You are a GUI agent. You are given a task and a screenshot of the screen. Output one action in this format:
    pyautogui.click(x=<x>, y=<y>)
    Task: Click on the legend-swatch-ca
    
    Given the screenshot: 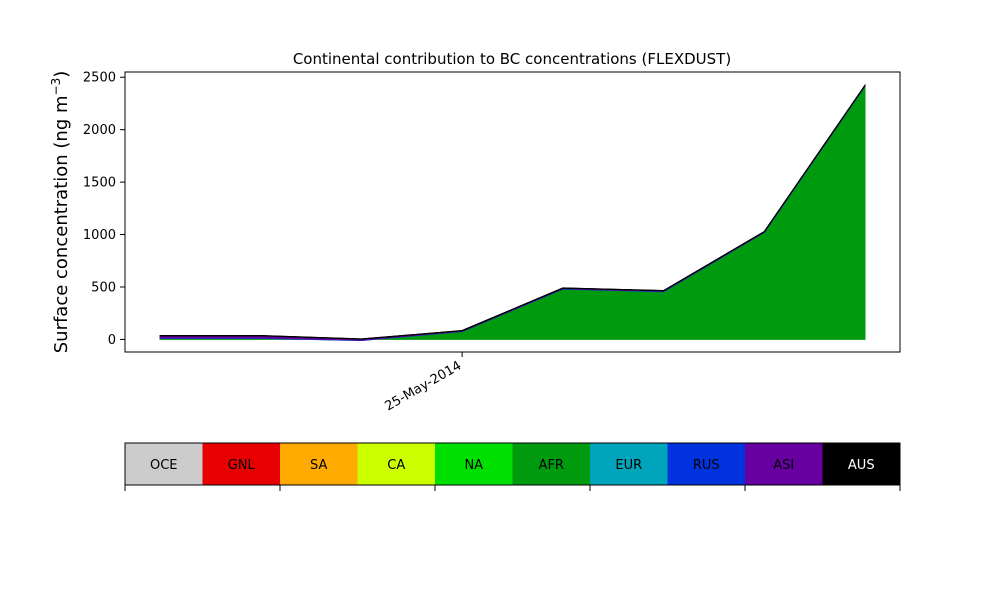 What is the action you would take?
    pyautogui.click(x=396, y=464)
    